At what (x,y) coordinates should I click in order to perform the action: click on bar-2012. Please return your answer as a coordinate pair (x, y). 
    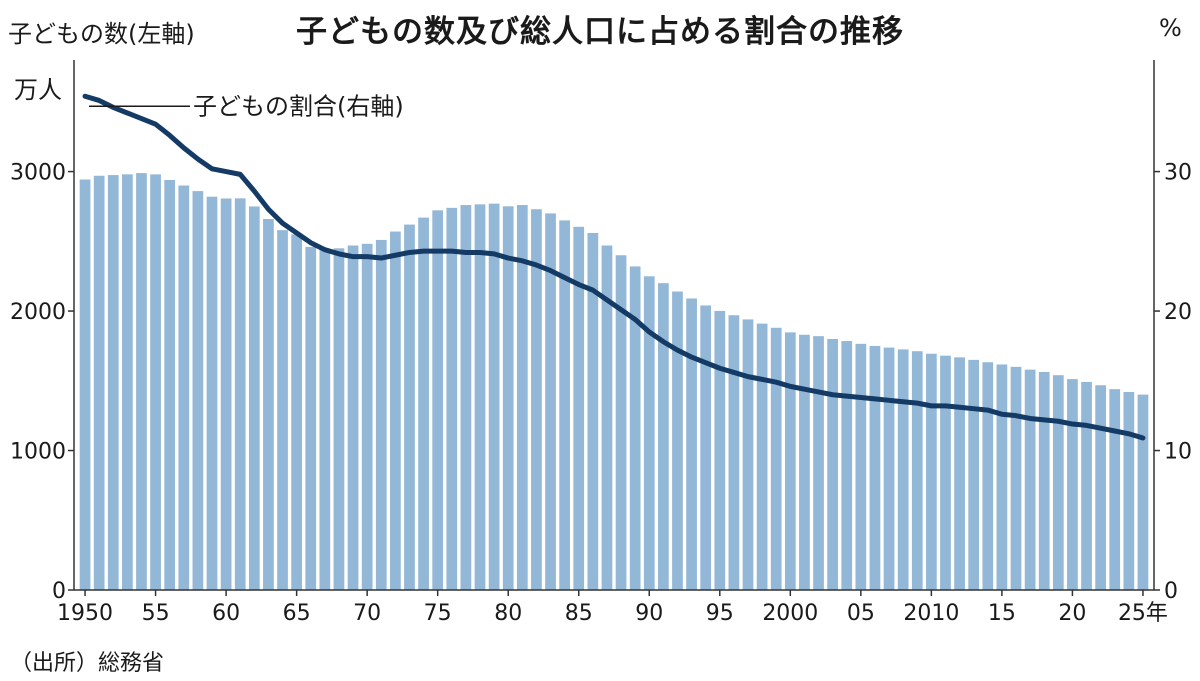
    Looking at the image, I should click on (959, 473).